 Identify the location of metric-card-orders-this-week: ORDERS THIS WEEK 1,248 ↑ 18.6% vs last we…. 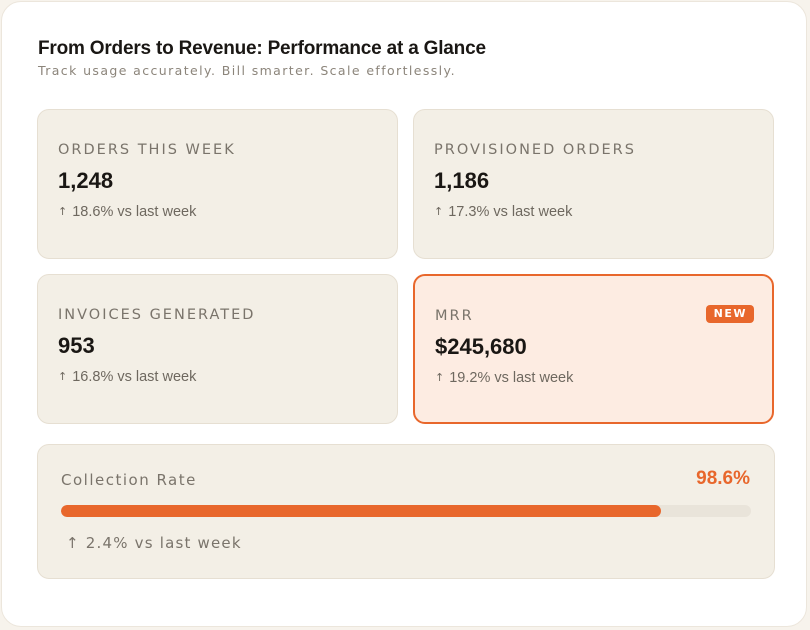
(217, 184).